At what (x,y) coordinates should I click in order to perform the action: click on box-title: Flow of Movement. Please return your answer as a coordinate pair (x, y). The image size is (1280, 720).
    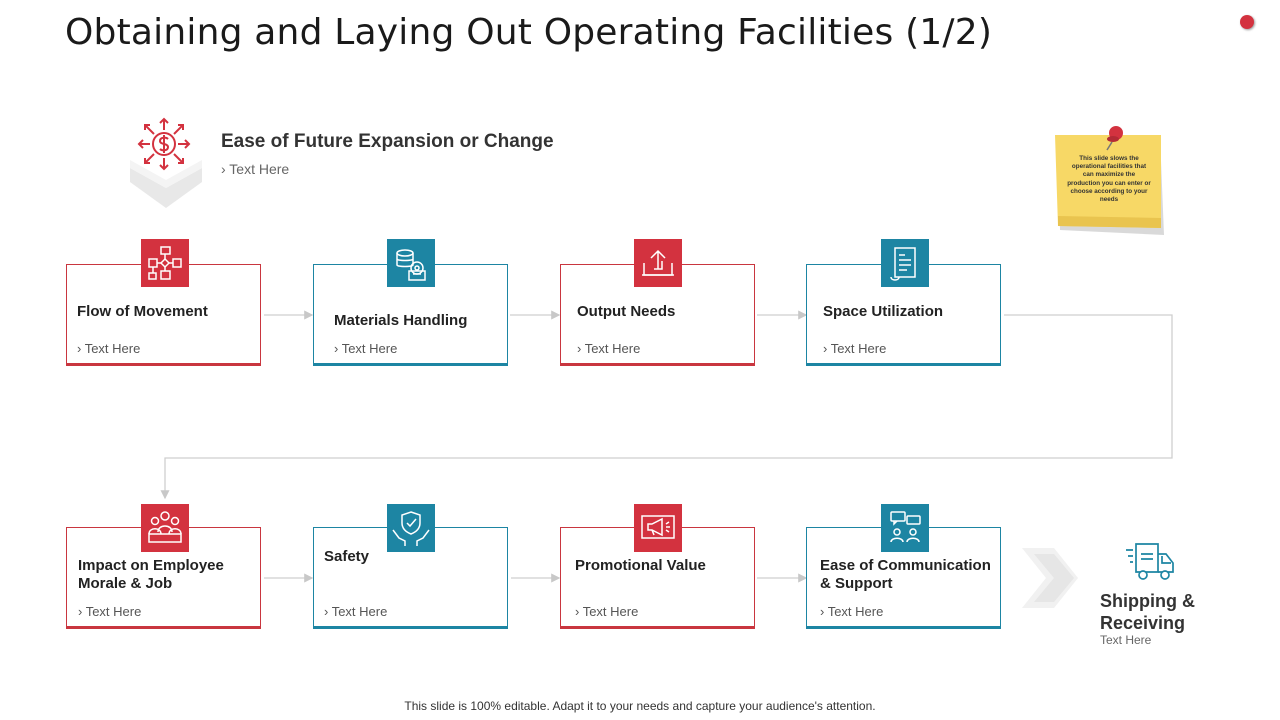
    Looking at the image, I should click on (142, 311).